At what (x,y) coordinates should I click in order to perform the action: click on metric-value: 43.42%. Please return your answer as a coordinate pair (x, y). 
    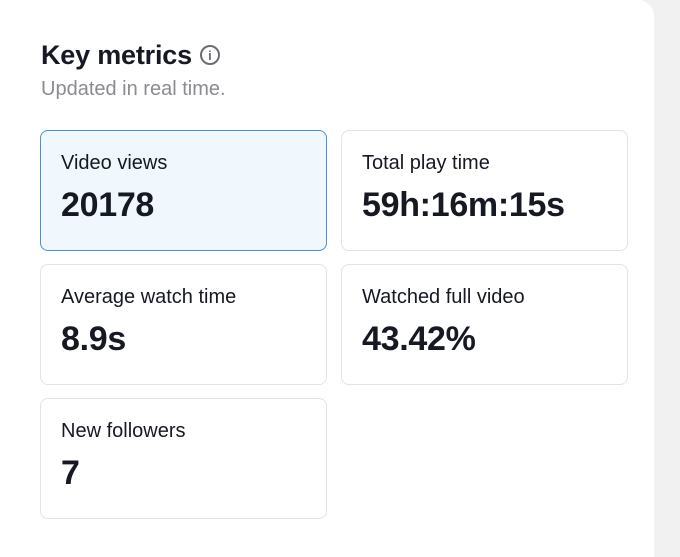
    Looking at the image, I should click on (419, 339).